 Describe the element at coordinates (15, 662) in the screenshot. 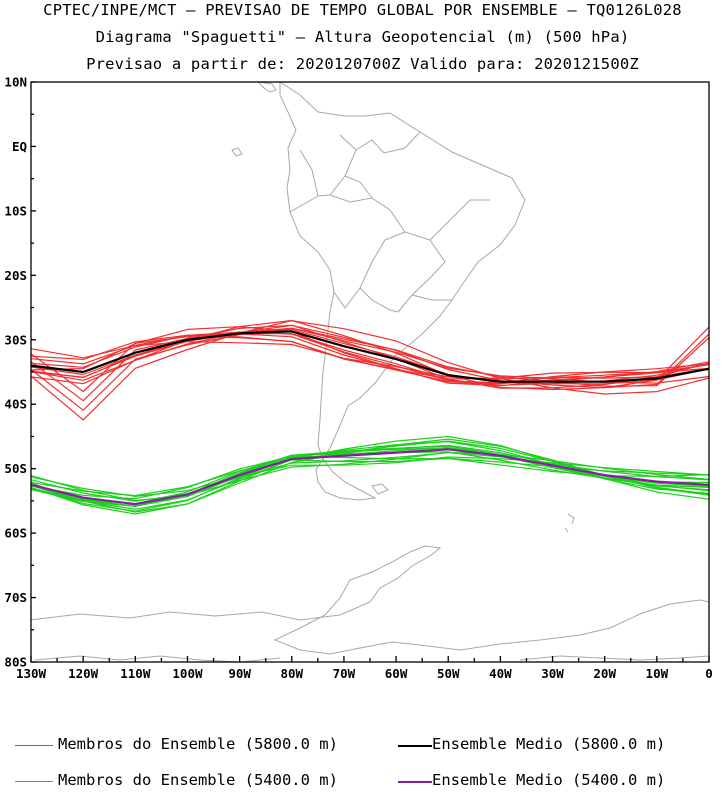

I see `lat-tick-label: 80S` at that location.